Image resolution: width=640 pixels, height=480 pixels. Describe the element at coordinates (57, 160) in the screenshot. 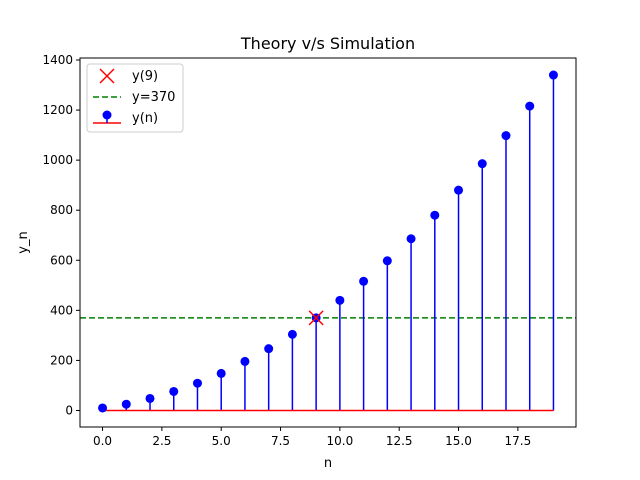

I see `y-tick-label: 1000` at that location.